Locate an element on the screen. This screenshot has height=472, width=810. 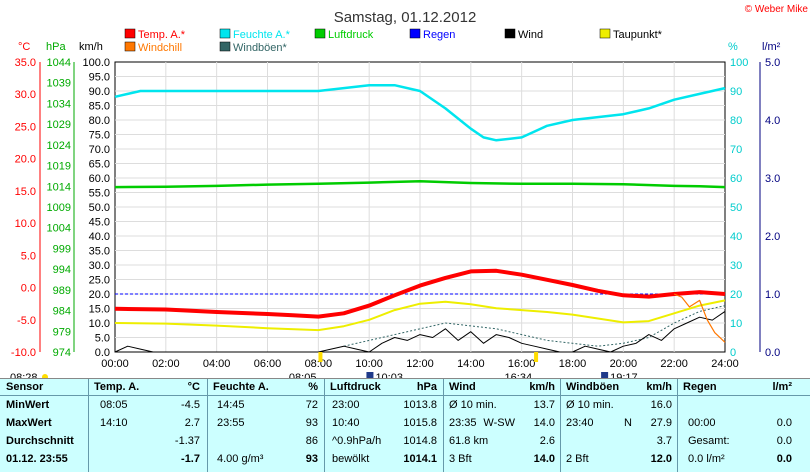
series-taupunkt is located at coordinates (420, 315).